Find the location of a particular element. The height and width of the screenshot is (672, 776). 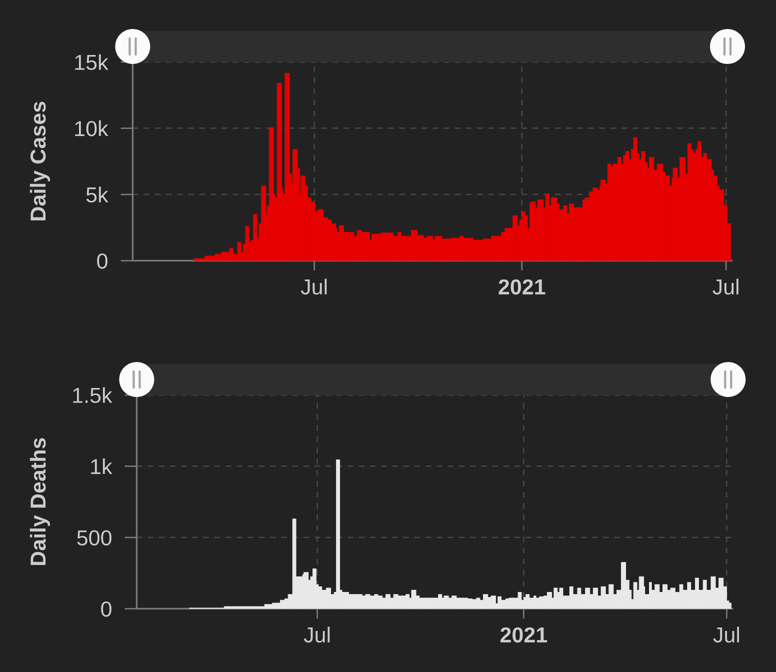

y-axis-title: Daily Deaths is located at coordinates (40, 502).